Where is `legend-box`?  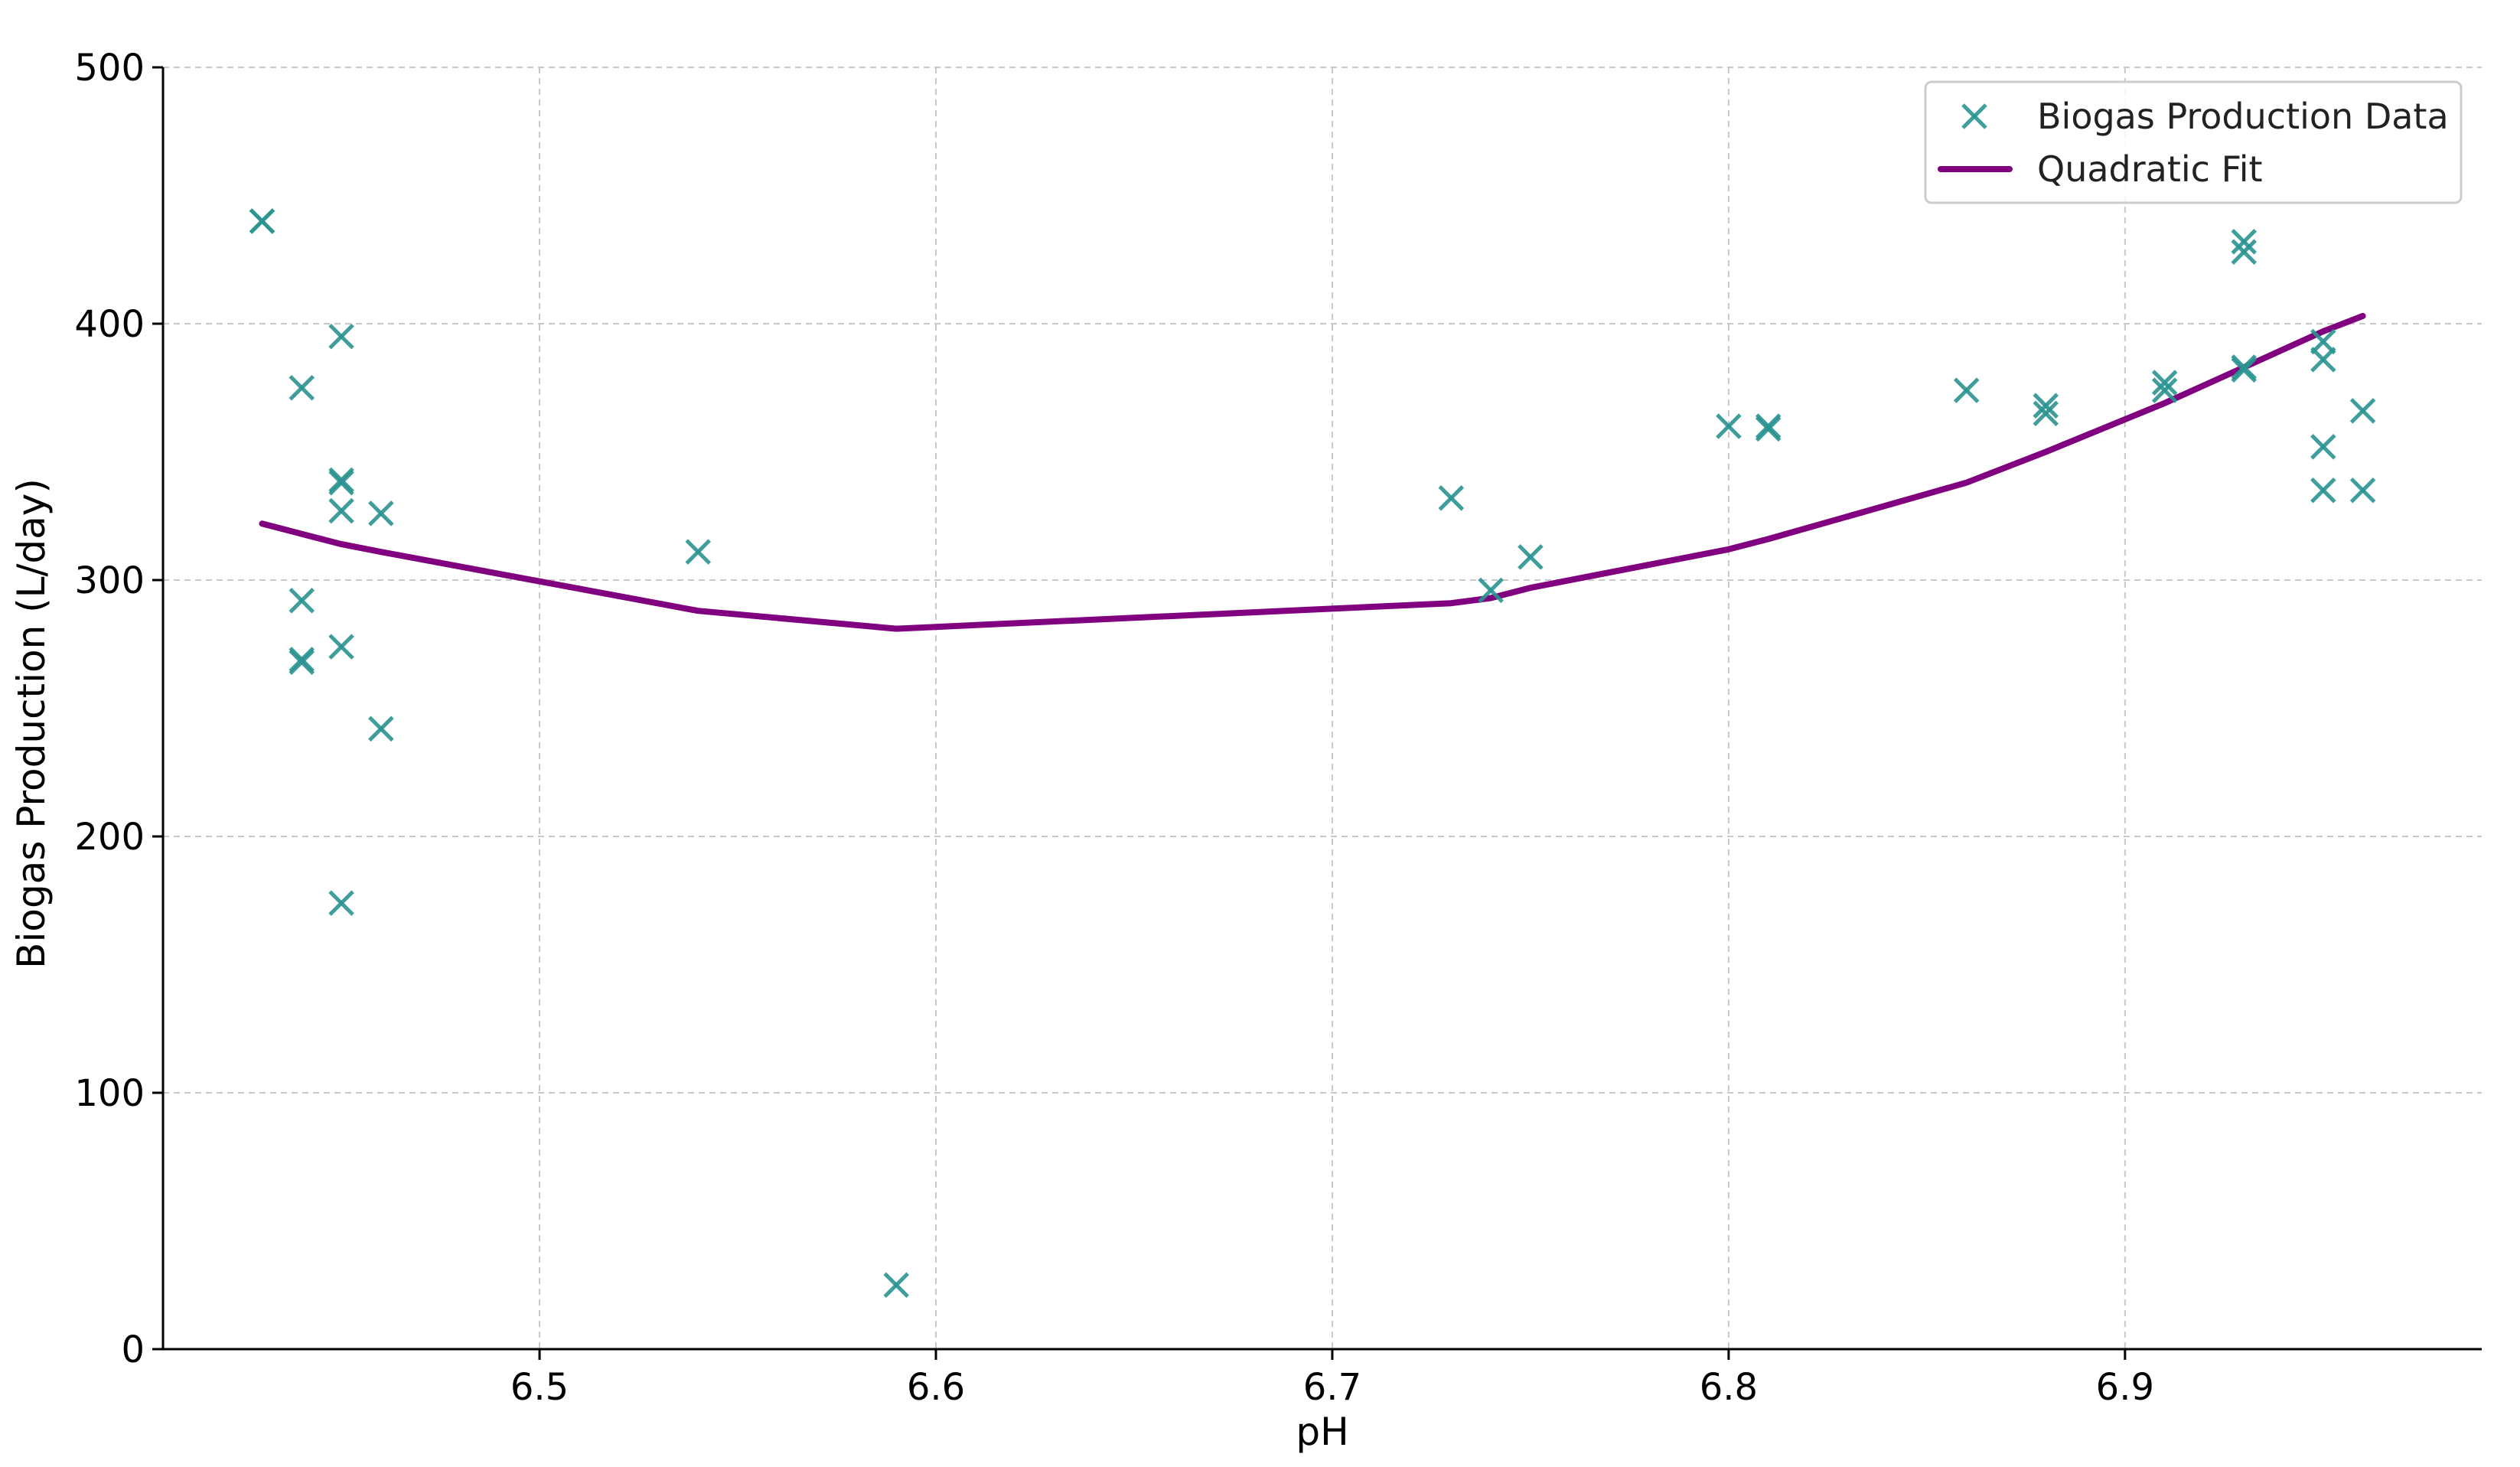
legend-box is located at coordinates (2193, 142).